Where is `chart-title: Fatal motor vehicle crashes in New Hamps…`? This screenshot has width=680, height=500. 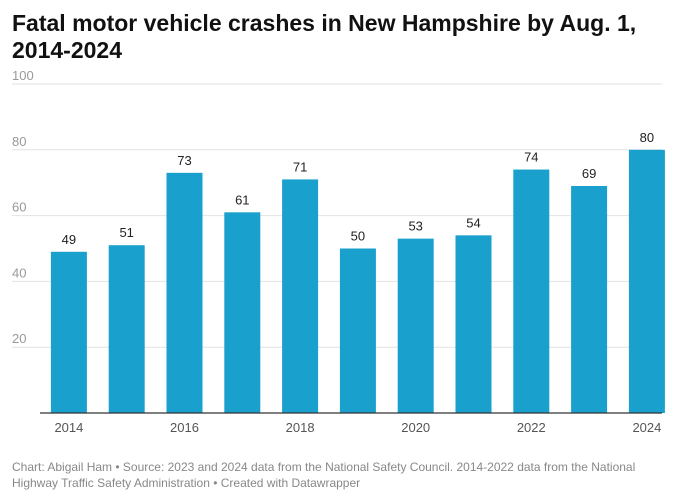 chart-title: Fatal motor vehicle crashes in New Hamps… is located at coordinates (324, 36).